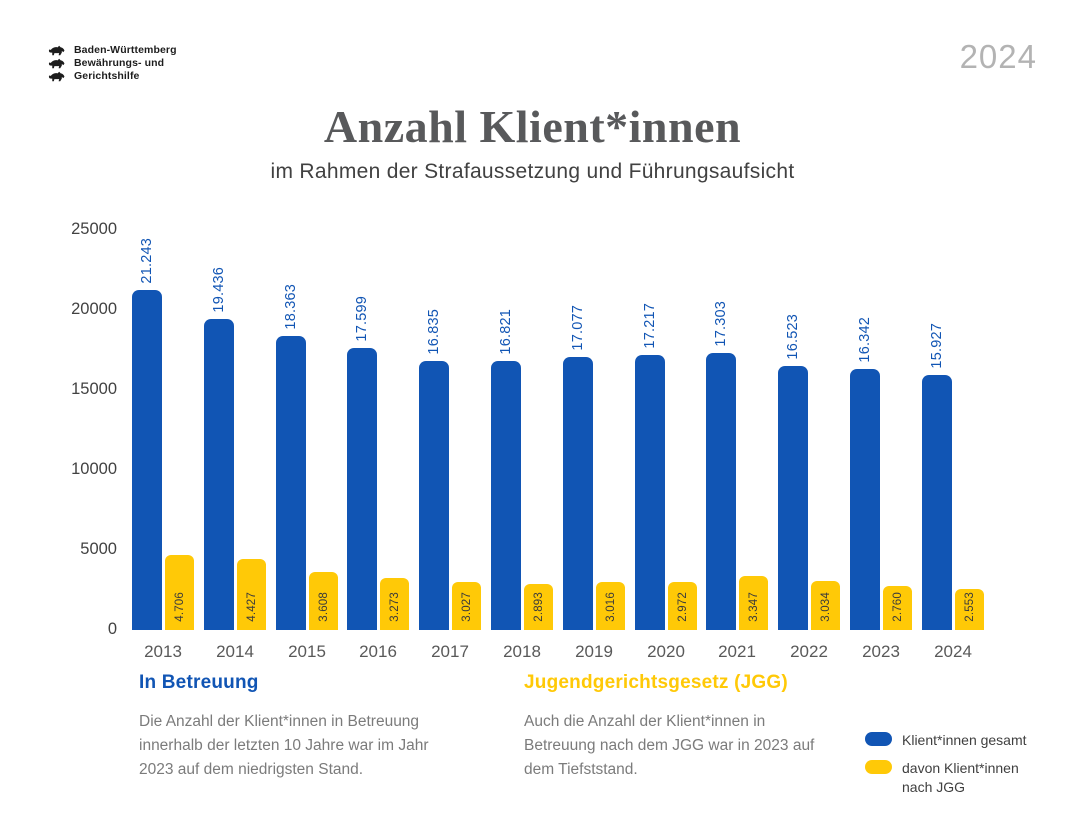 This screenshot has width=1065, height=833. Describe the element at coordinates (793, 301) in the screenshot. I see `bar-value-total-2022: 16.523` at that location.